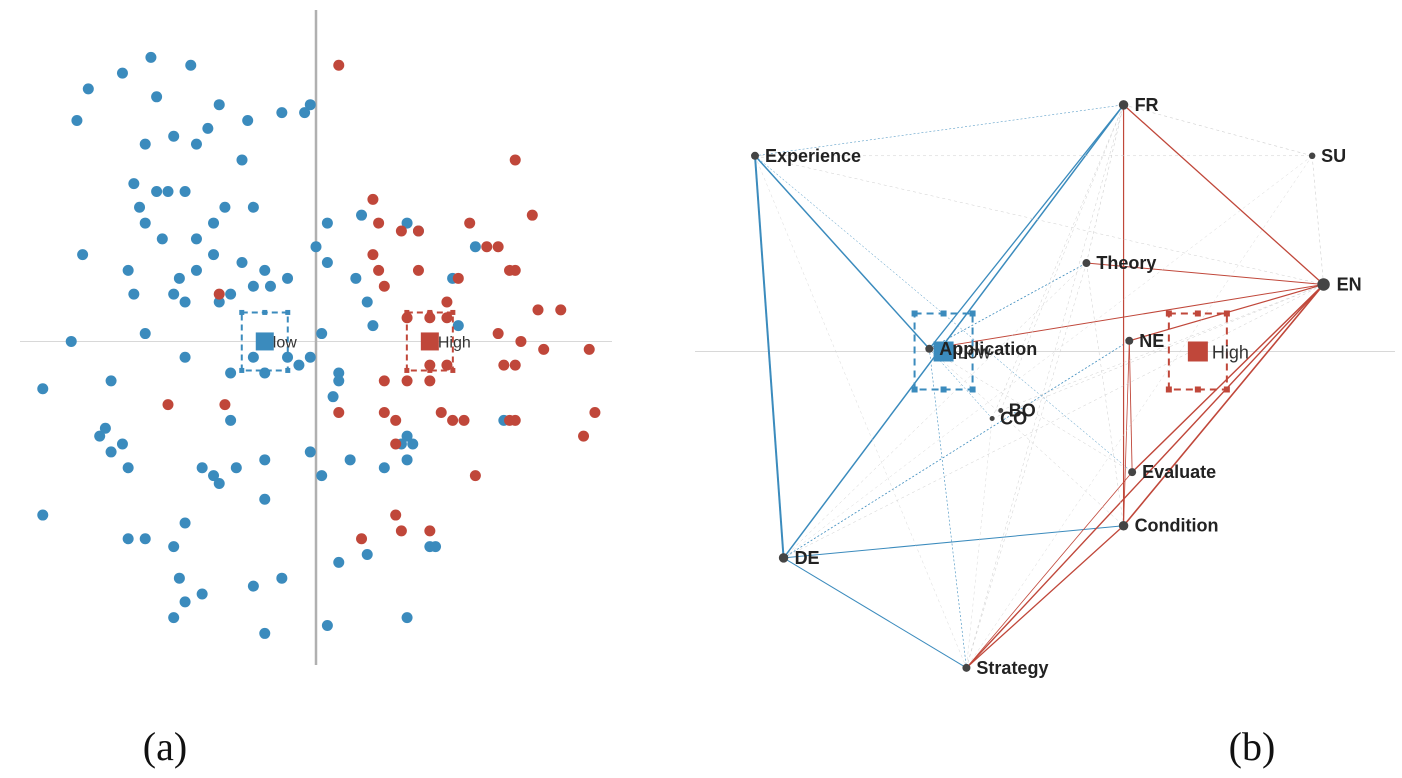 The width and height of the screenshot is (1402, 778). Describe the element at coordinates (1049, 570) in the screenshot. I see `edge-Strategy-Evaluate` at that location.